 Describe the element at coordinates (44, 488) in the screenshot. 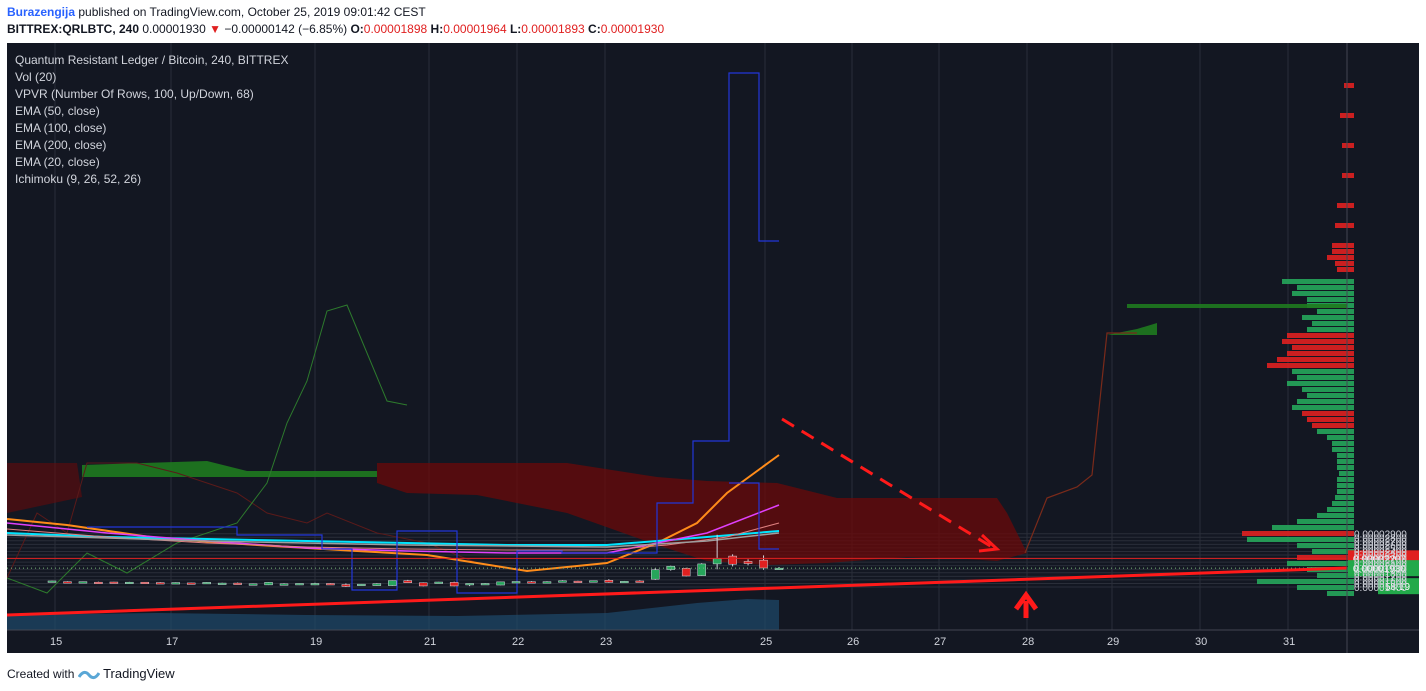

I see `cloud-bear-left` at that location.